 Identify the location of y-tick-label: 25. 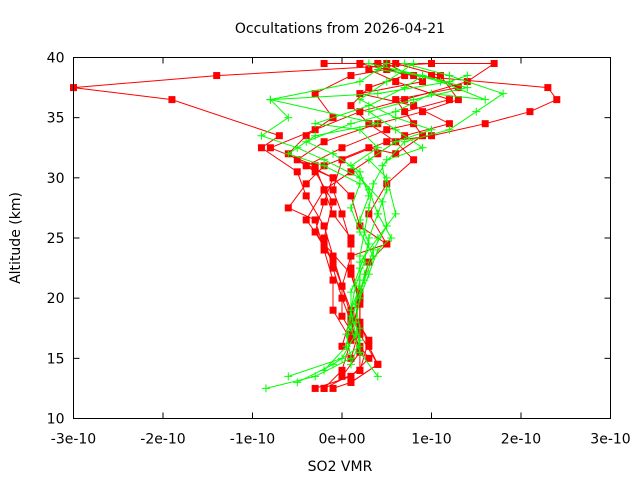
(56, 239).